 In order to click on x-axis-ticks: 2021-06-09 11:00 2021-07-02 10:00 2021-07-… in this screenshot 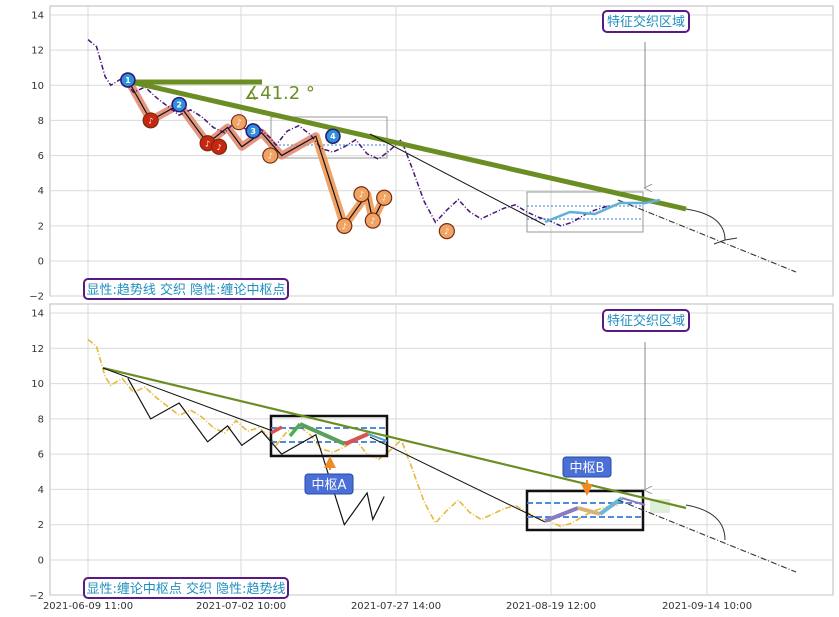, I will do `click(397, 606)`.